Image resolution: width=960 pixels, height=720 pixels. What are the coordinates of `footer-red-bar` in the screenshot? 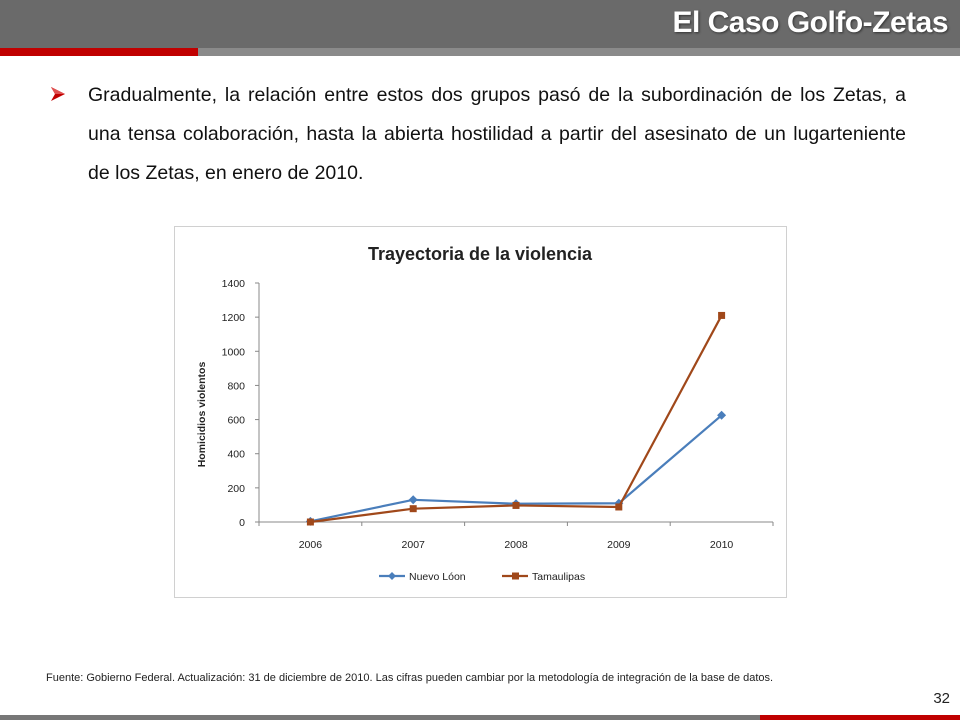 It's located at (860, 717).